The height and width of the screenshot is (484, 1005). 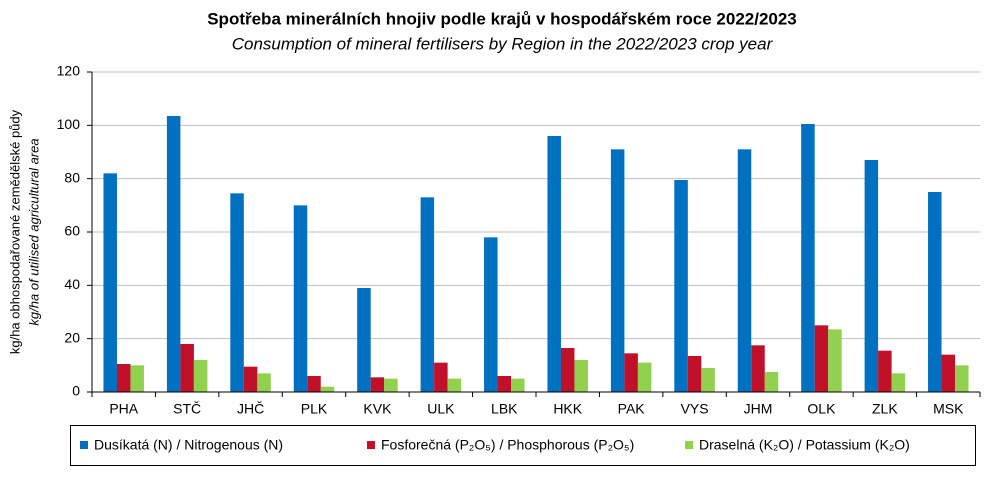 I want to click on x-tick-label: VYS, so click(x=695, y=409).